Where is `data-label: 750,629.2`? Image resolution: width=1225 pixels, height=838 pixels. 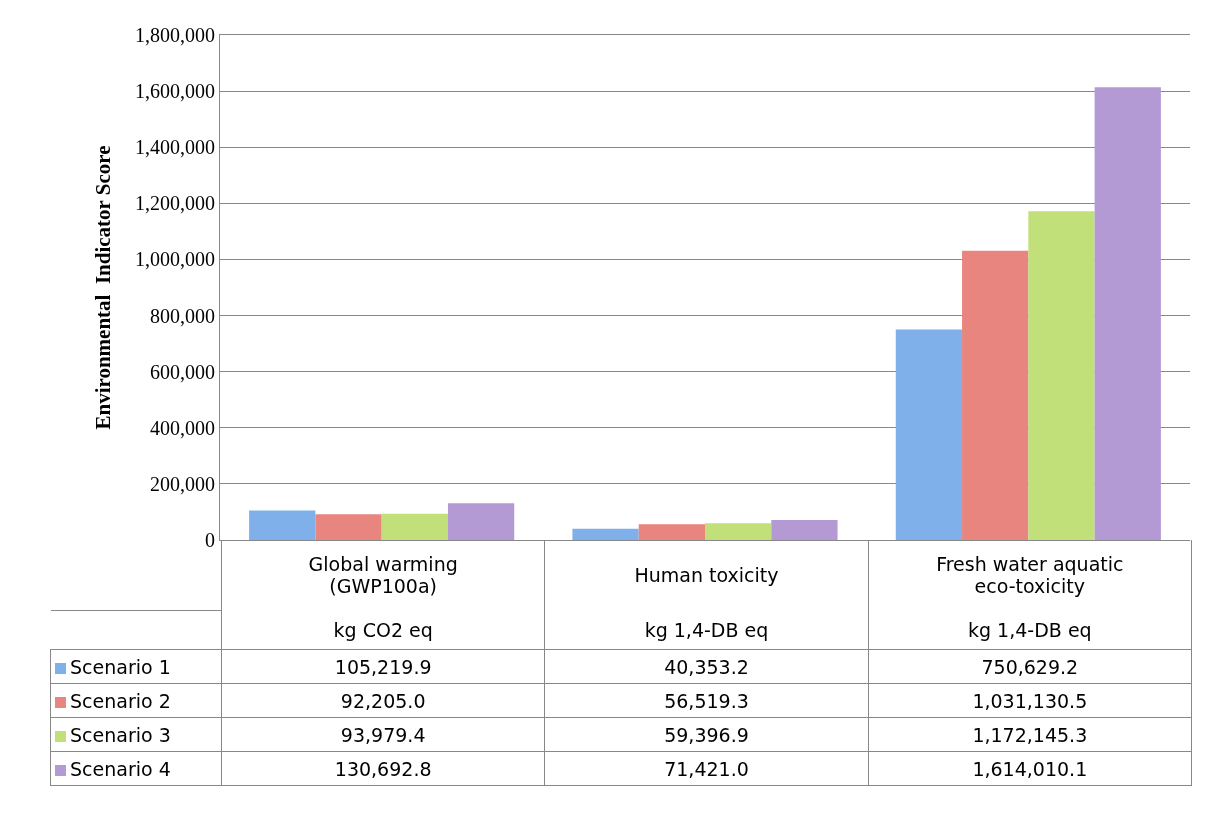 data-label: 750,629.2 is located at coordinates (1030, 666).